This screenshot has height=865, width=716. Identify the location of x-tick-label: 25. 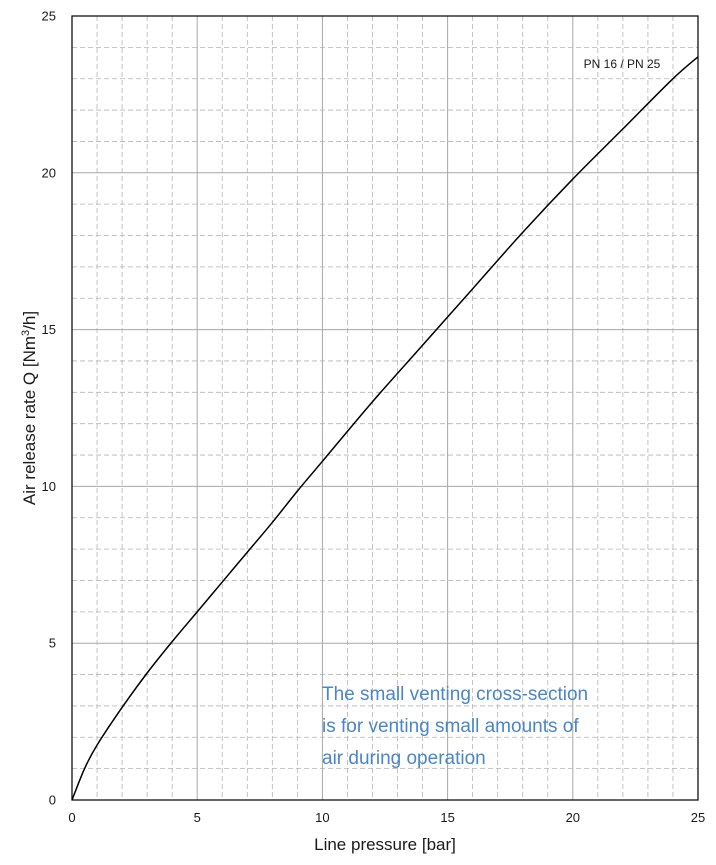
(698, 817).